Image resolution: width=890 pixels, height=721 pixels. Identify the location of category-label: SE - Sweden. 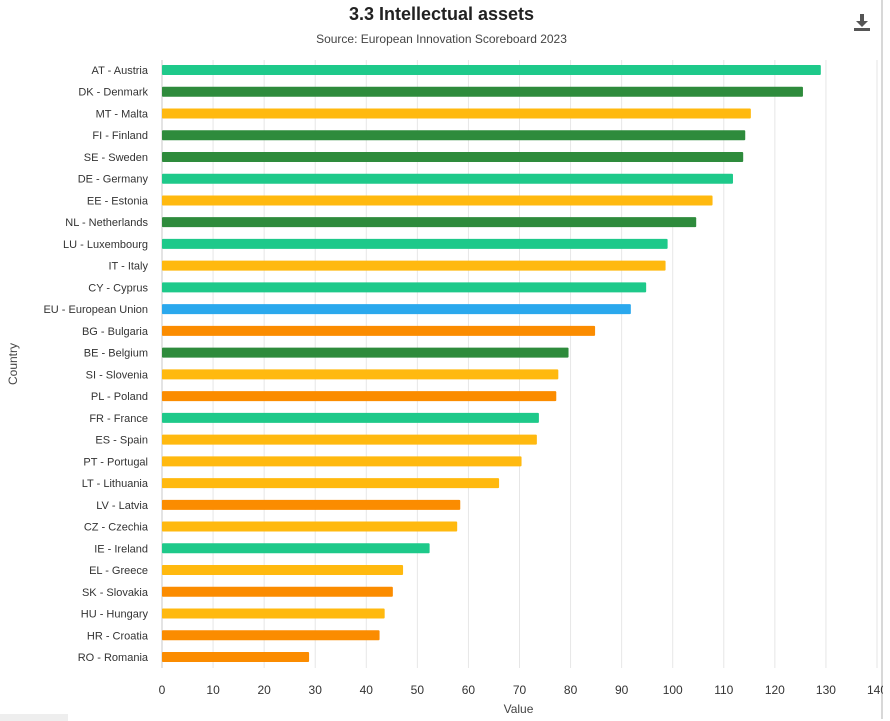
(116, 158).